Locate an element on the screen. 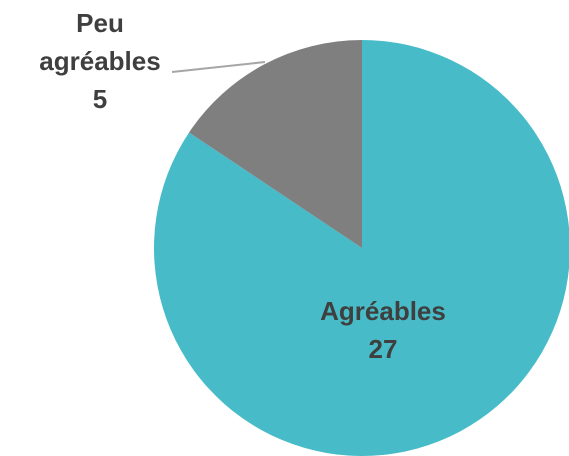 This screenshot has width=569, height=456. data-label: Agréables 27 is located at coordinates (383, 330).